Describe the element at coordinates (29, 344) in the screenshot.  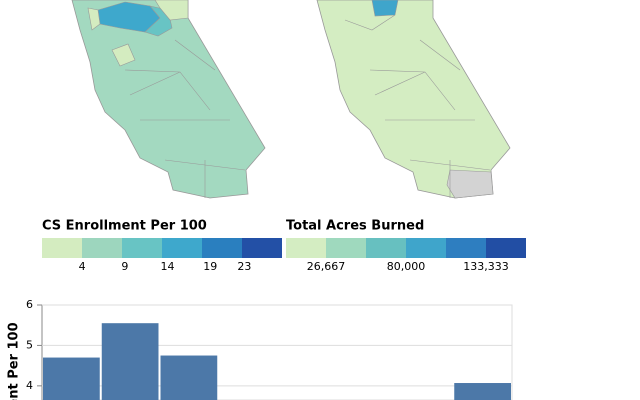
I see `y-tick-label: 5` at that location.